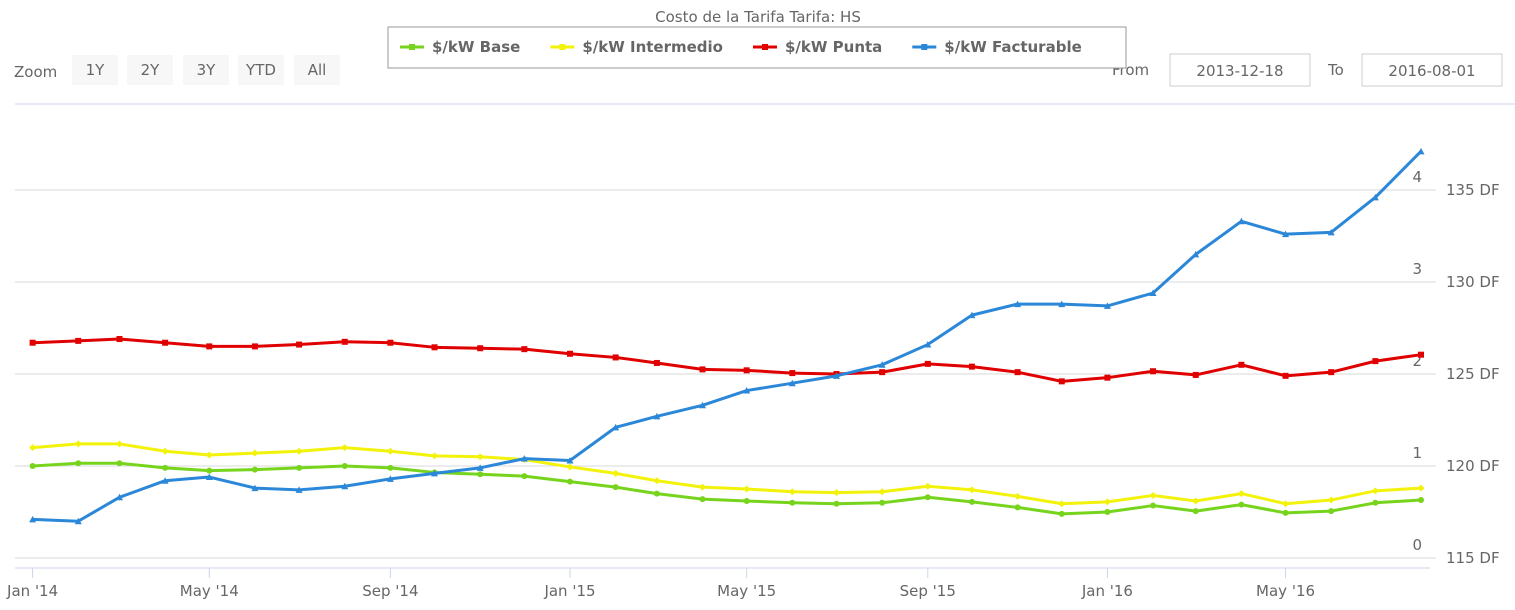 This screenshot has height=610, width=1515. I want to click on y2-tick-label: 115 DF, so click(1473, 558).